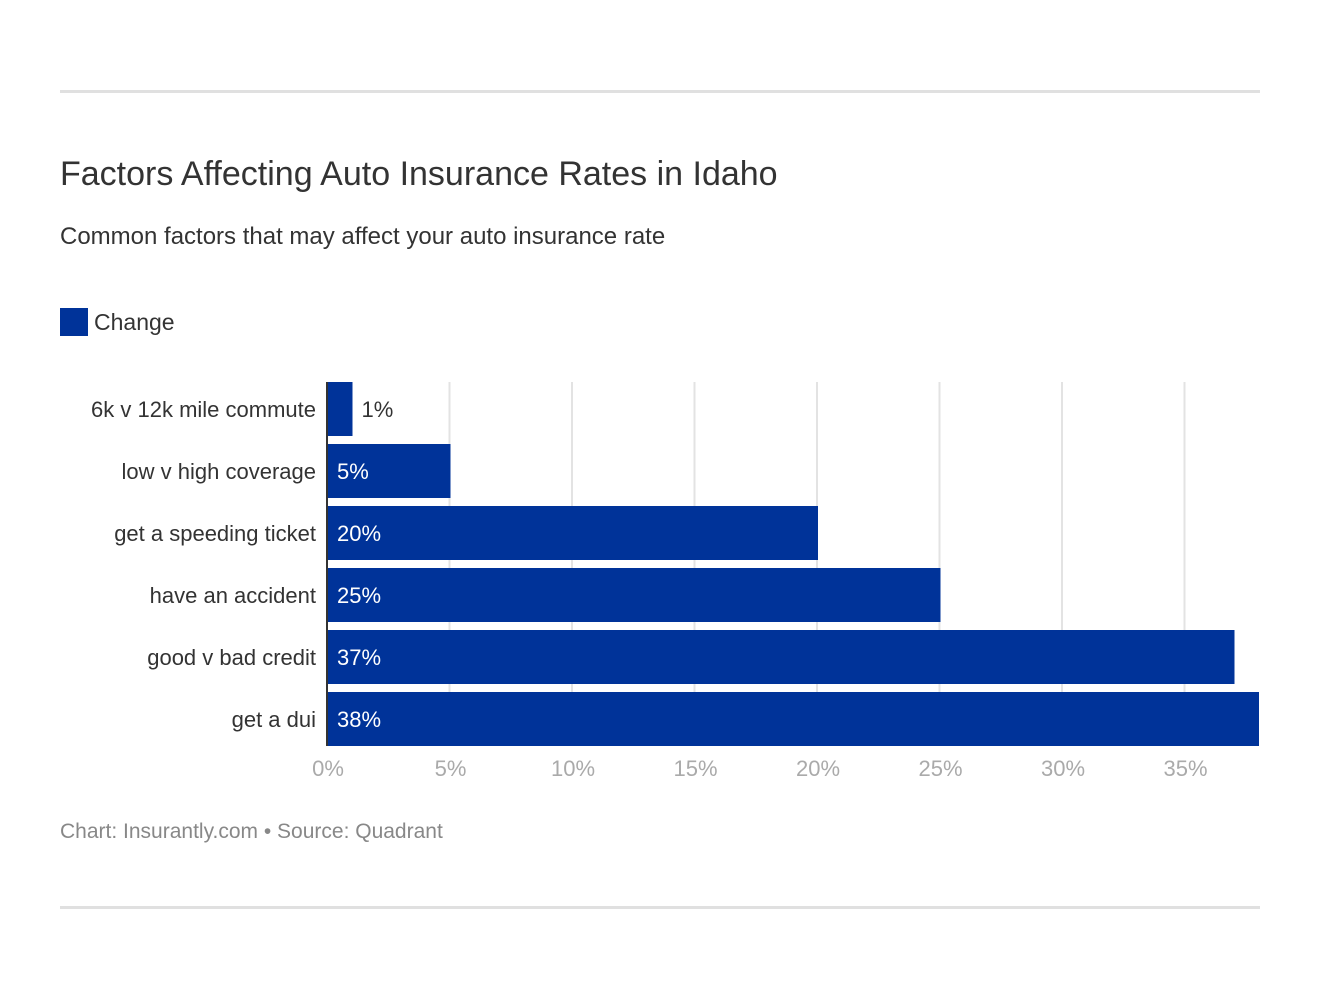  What do you see at coordinates (359, 595) in the screenshot?
I see `data-label: 25%` at bounding box center [359, 595].